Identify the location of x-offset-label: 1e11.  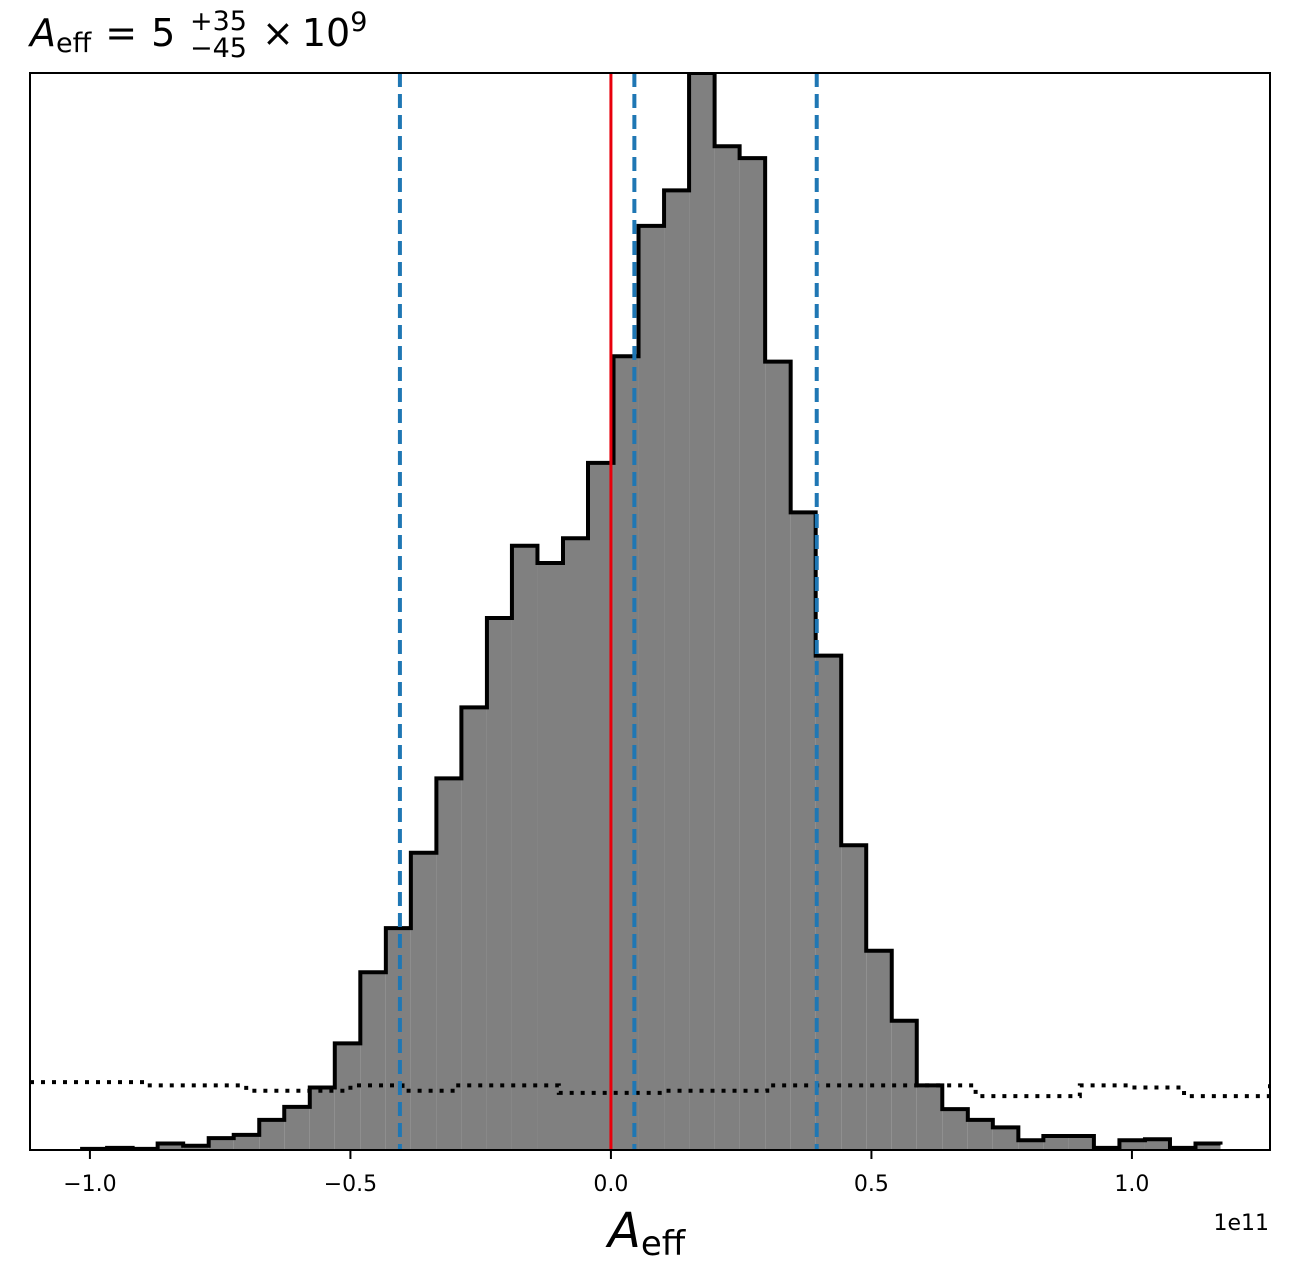
(1241, 1223).